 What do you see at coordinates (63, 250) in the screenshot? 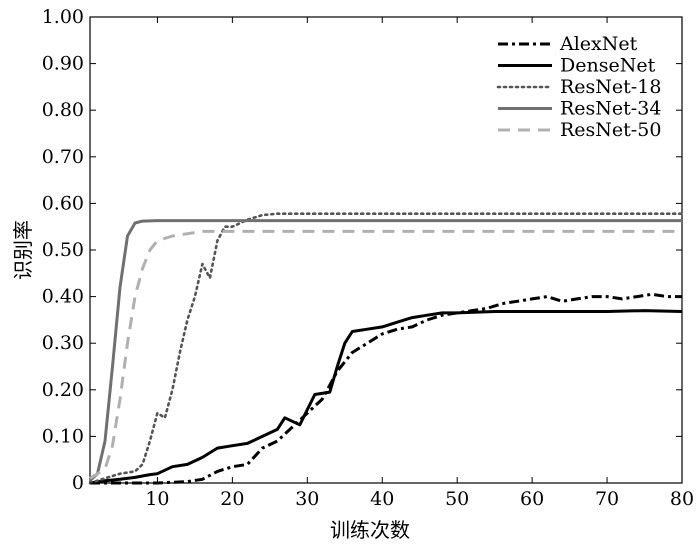
I see `y-tick-label: 0.50` at bounding box center [63, 250].